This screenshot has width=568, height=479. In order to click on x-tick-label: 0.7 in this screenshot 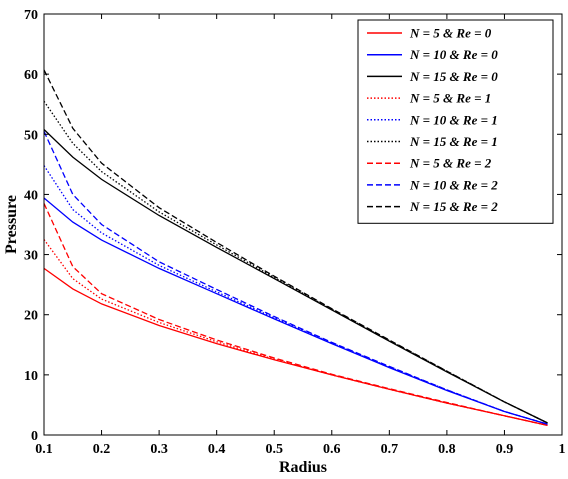, I will do `click(390, 449)`.